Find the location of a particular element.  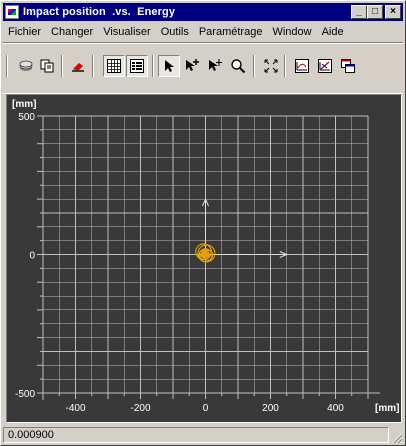

menu-aide: Aide is located at coordinates (333, 32).